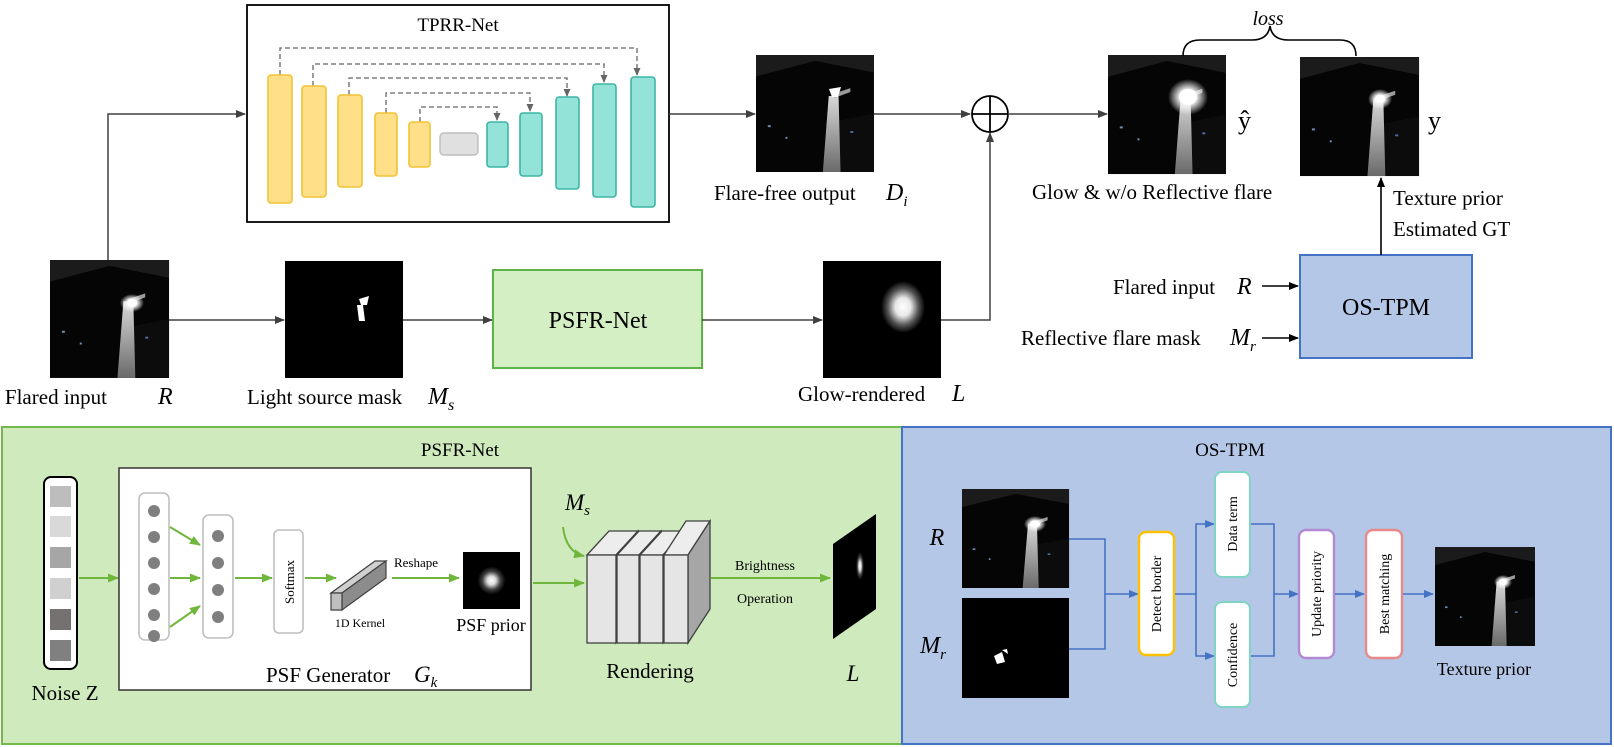 This screenshot has height=747, width=1614. I want to click on decoder-blocks, so click(571, 142).